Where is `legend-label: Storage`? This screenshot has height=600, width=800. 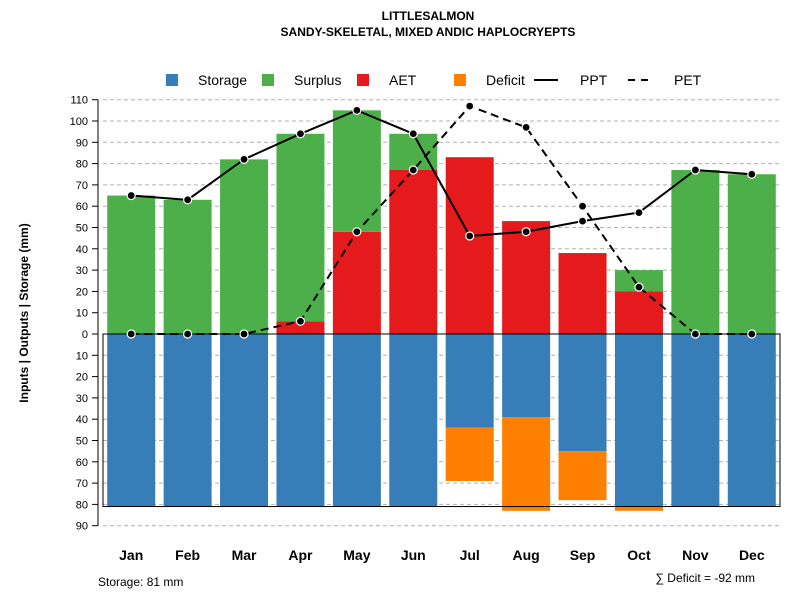
legend-label: Storage is located at coordinates (222, 80).